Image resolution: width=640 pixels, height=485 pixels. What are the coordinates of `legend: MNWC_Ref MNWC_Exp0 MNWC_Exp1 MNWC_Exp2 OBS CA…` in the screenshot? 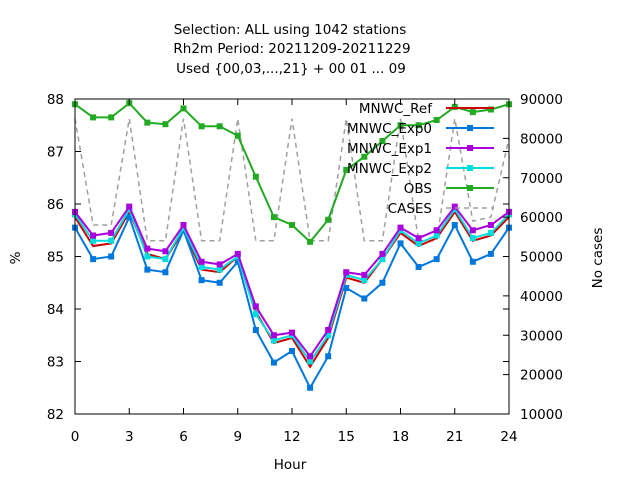 It's located at (420, 159).